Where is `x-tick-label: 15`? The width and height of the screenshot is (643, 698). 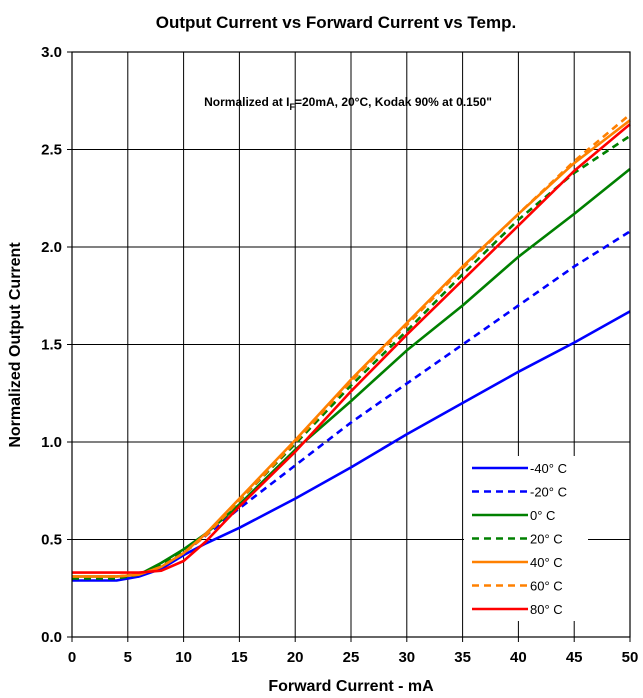 x-tick-label: 15 is located at coordinates (239, 657).